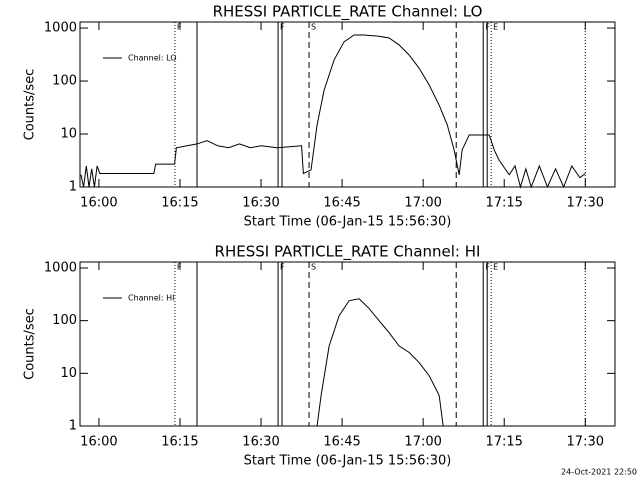 The width and height of the screenshot is (640, 480). What do you see at coordinates (152, 58) in the screenshot?
I see `legend-label: Channel: LO` at bounding box center [152, 58].